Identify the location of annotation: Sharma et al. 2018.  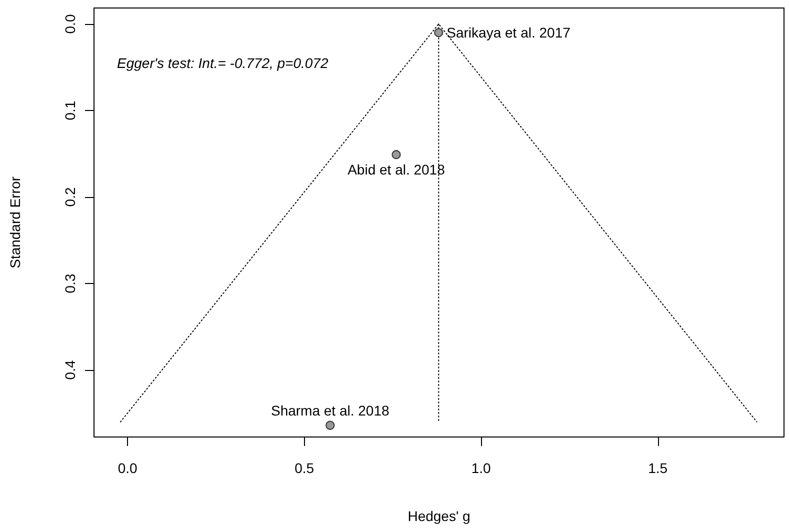
(330, 410).